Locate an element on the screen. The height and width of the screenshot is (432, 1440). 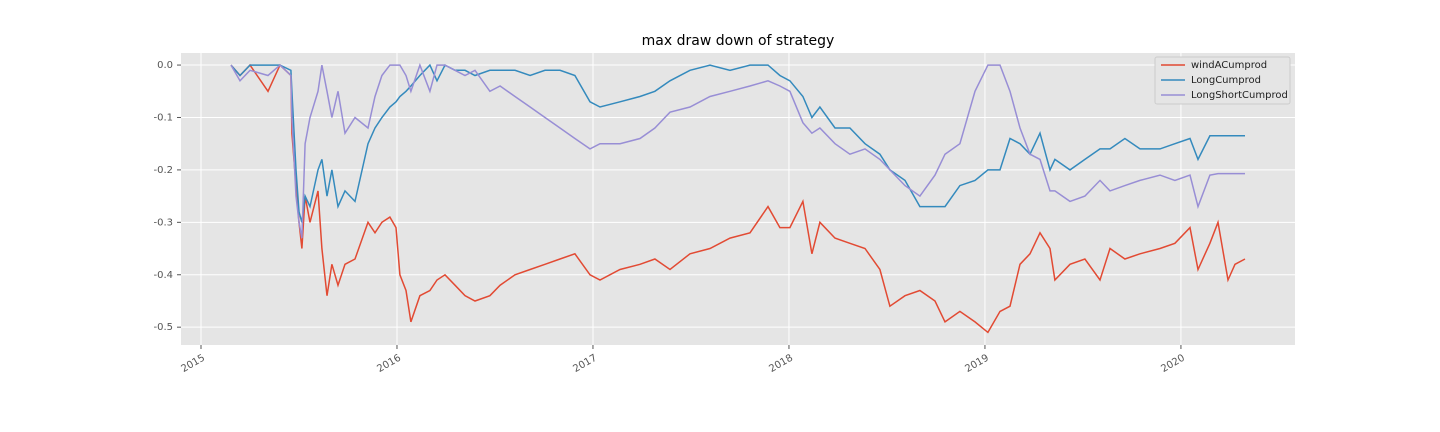
x-tick-label: 2017 is located at coordinates (585, 364).